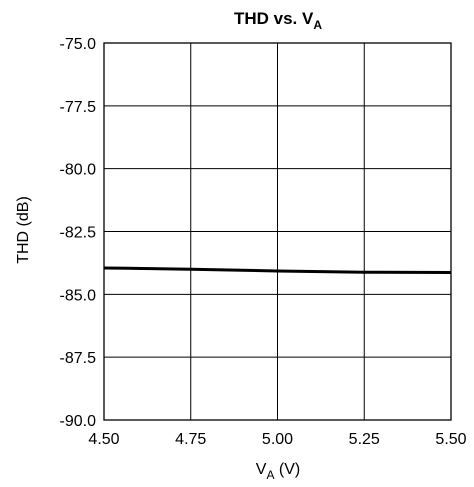  I want to click on y-tick-label: -80.0, so click(78, 170).